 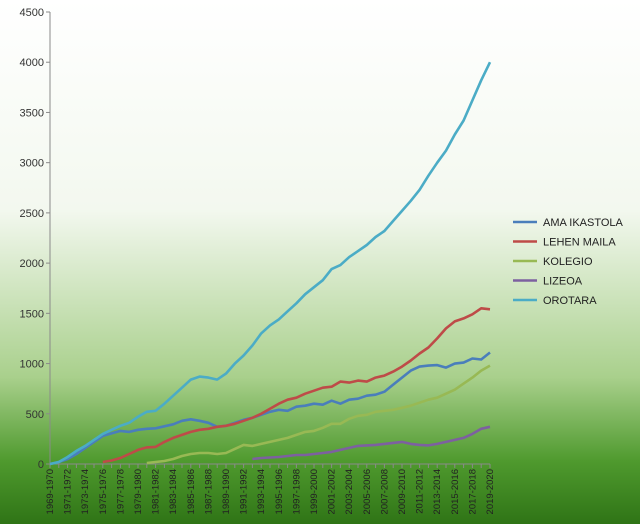 What do you see at coordinates (318, 414) in the screenshot?
I see `series-line-kolegio` at bounding box center [318, 414].